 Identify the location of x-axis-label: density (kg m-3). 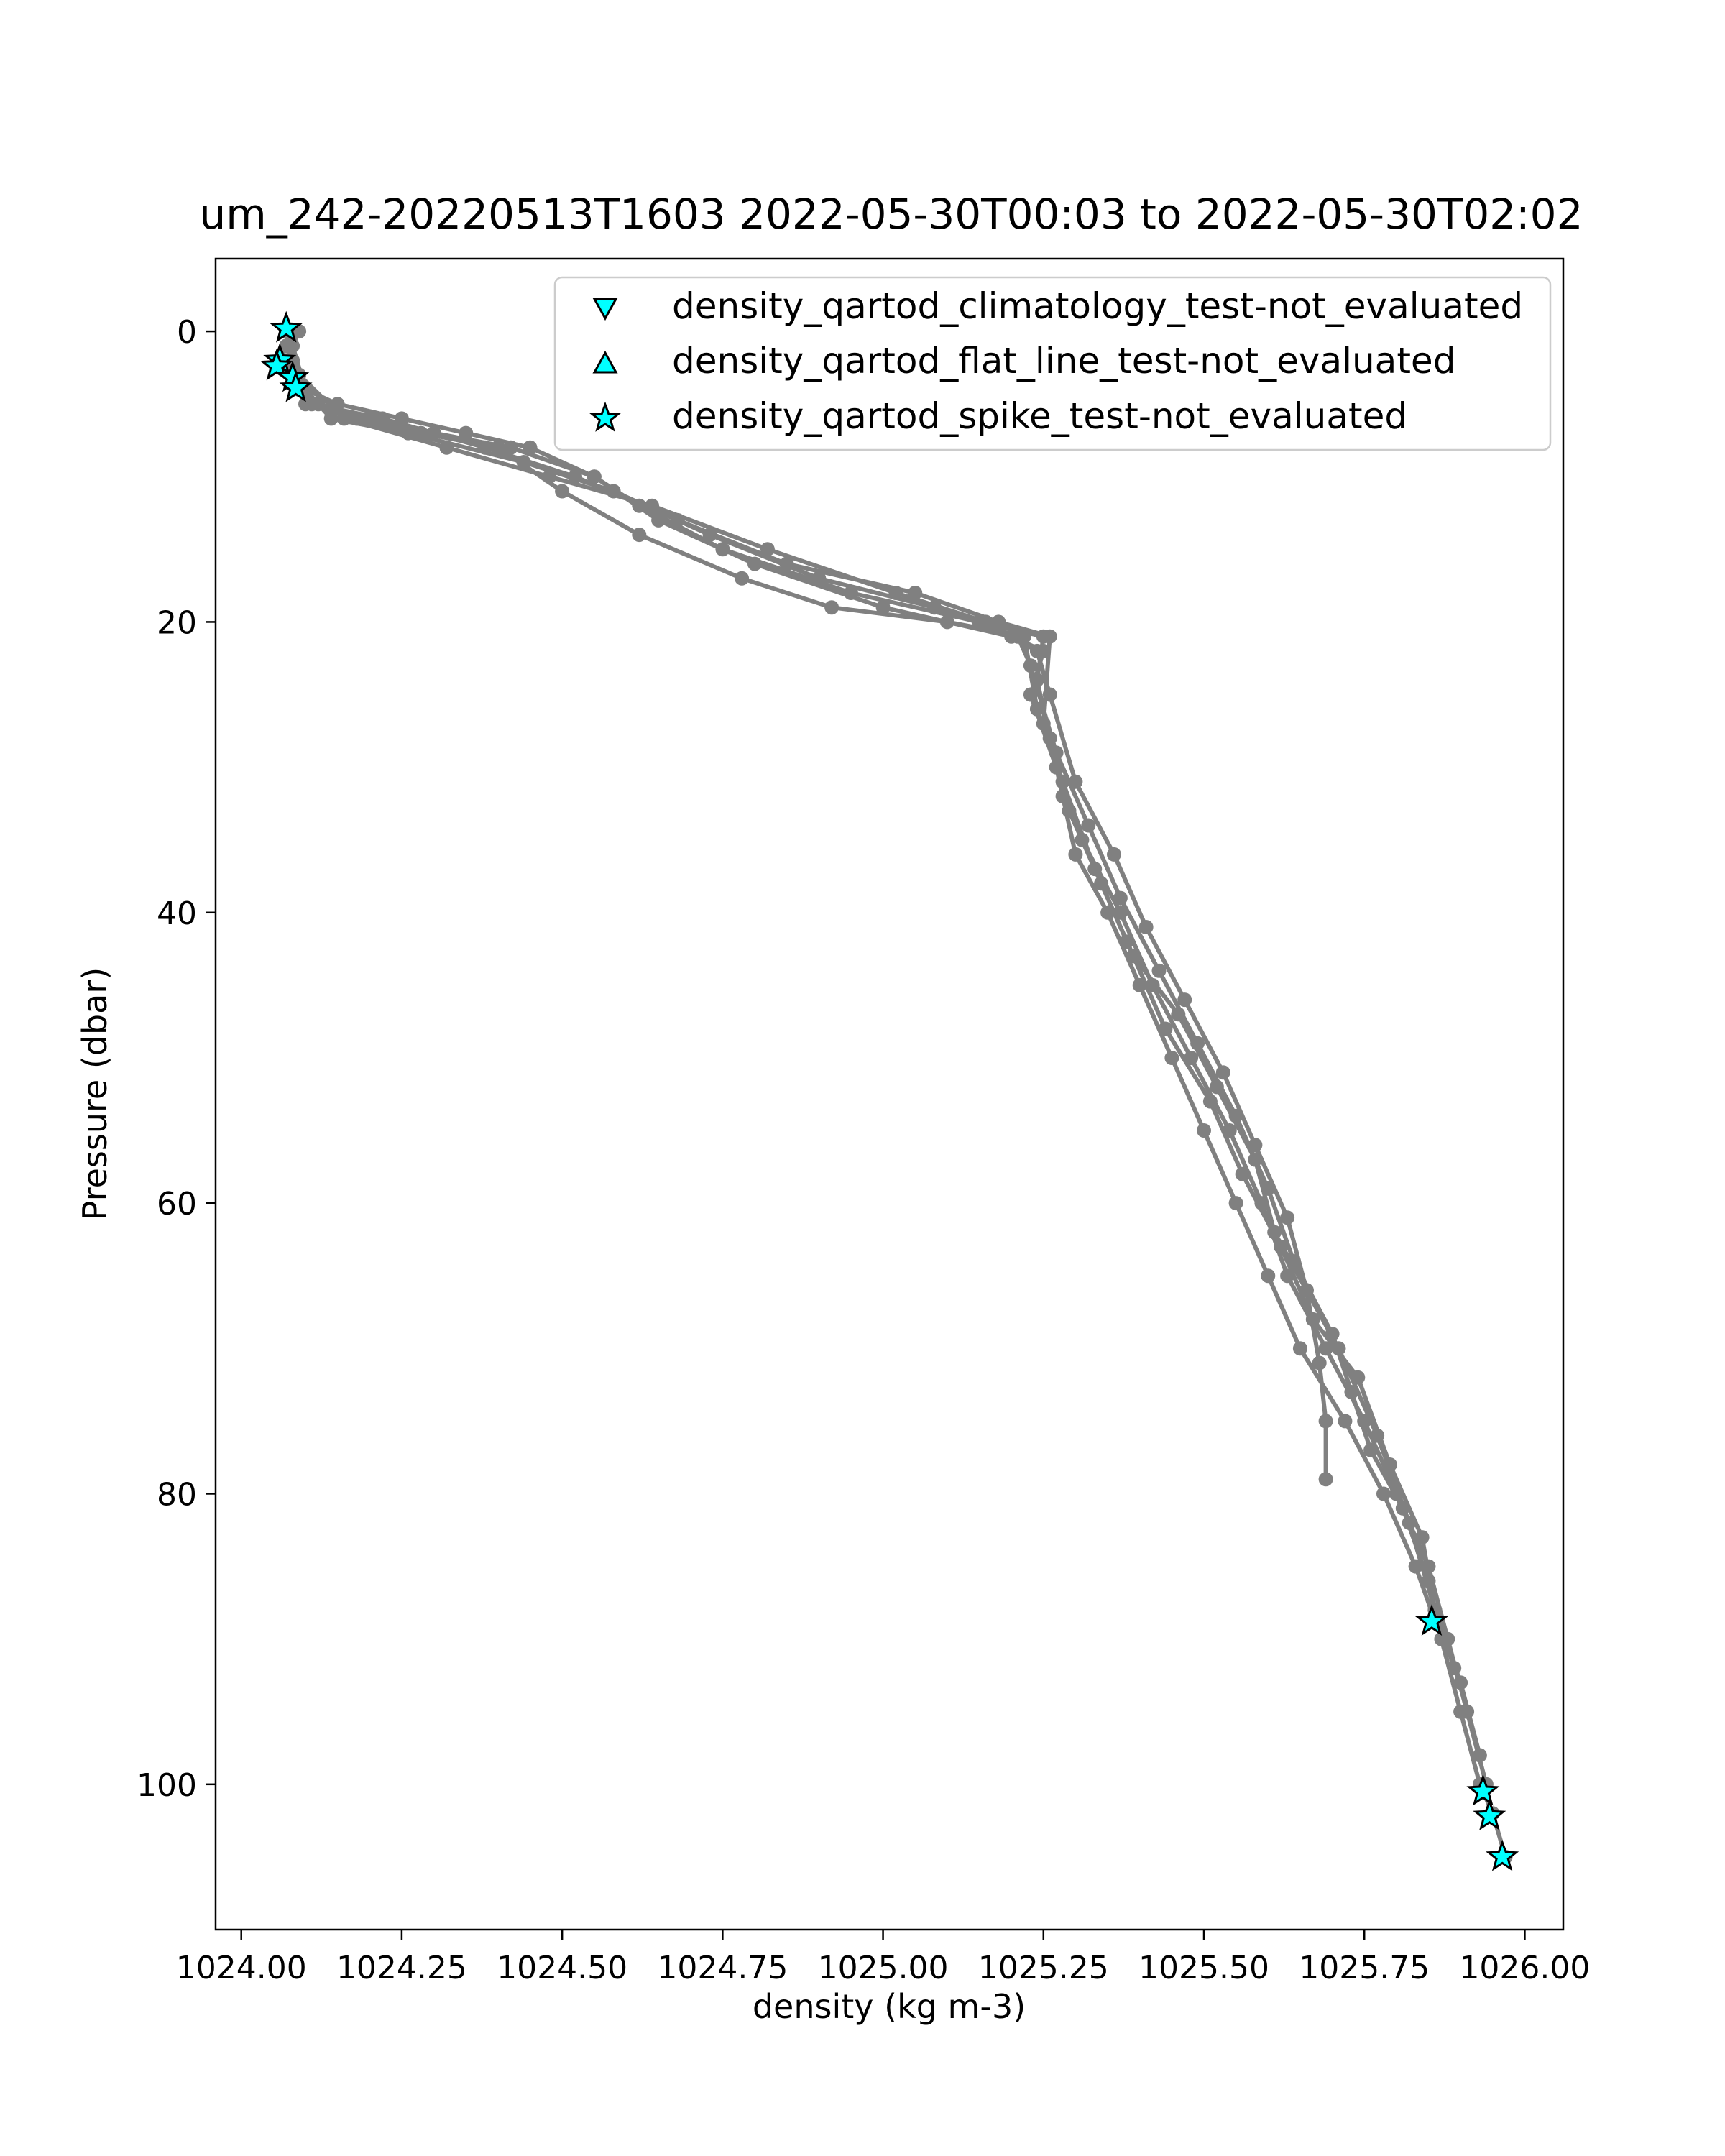
(889, 2006).